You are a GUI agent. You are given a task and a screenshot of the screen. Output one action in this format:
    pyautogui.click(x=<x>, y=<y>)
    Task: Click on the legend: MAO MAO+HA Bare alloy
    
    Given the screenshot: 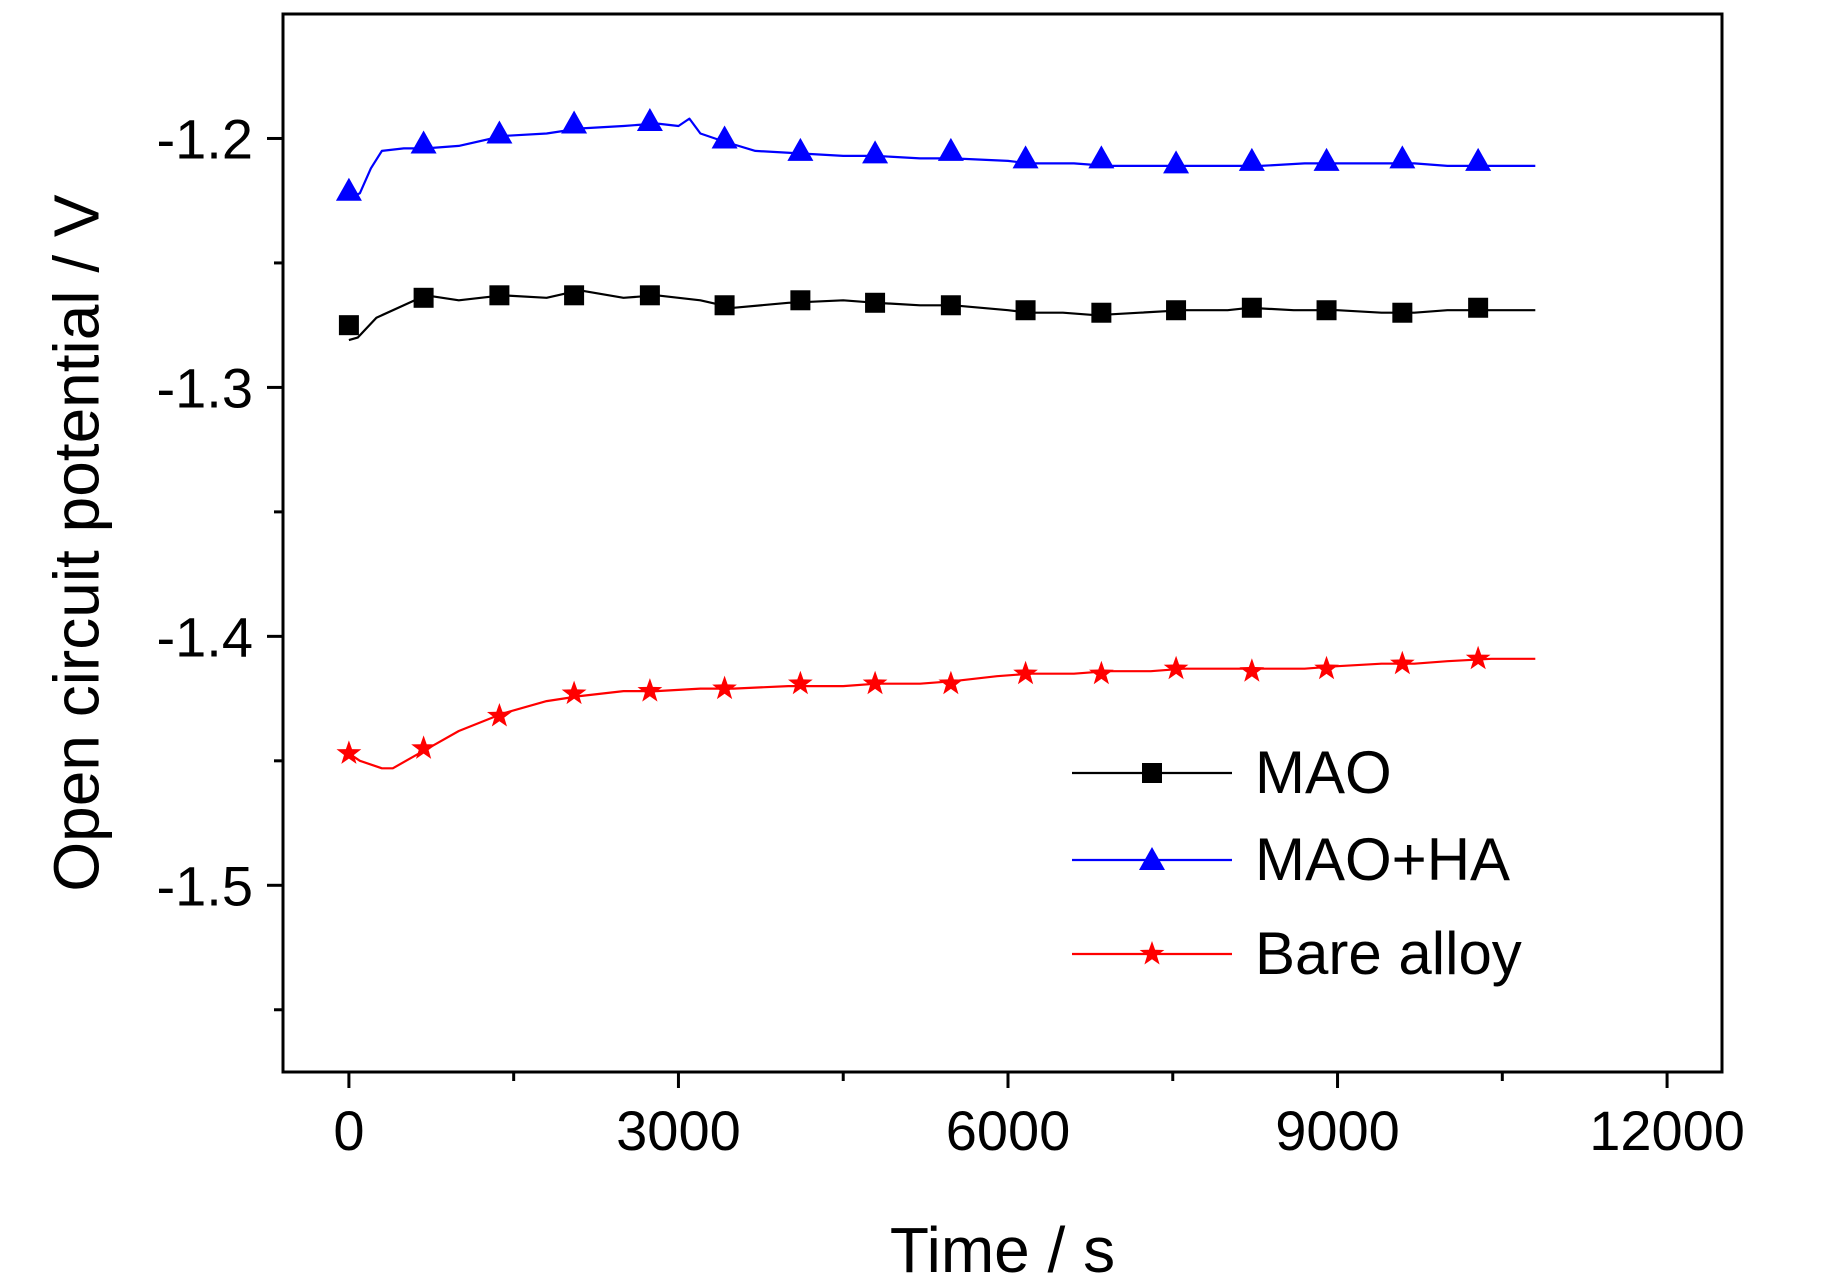 What is the action you would take?
    pyautogui.click(x=1297, y=863)
    